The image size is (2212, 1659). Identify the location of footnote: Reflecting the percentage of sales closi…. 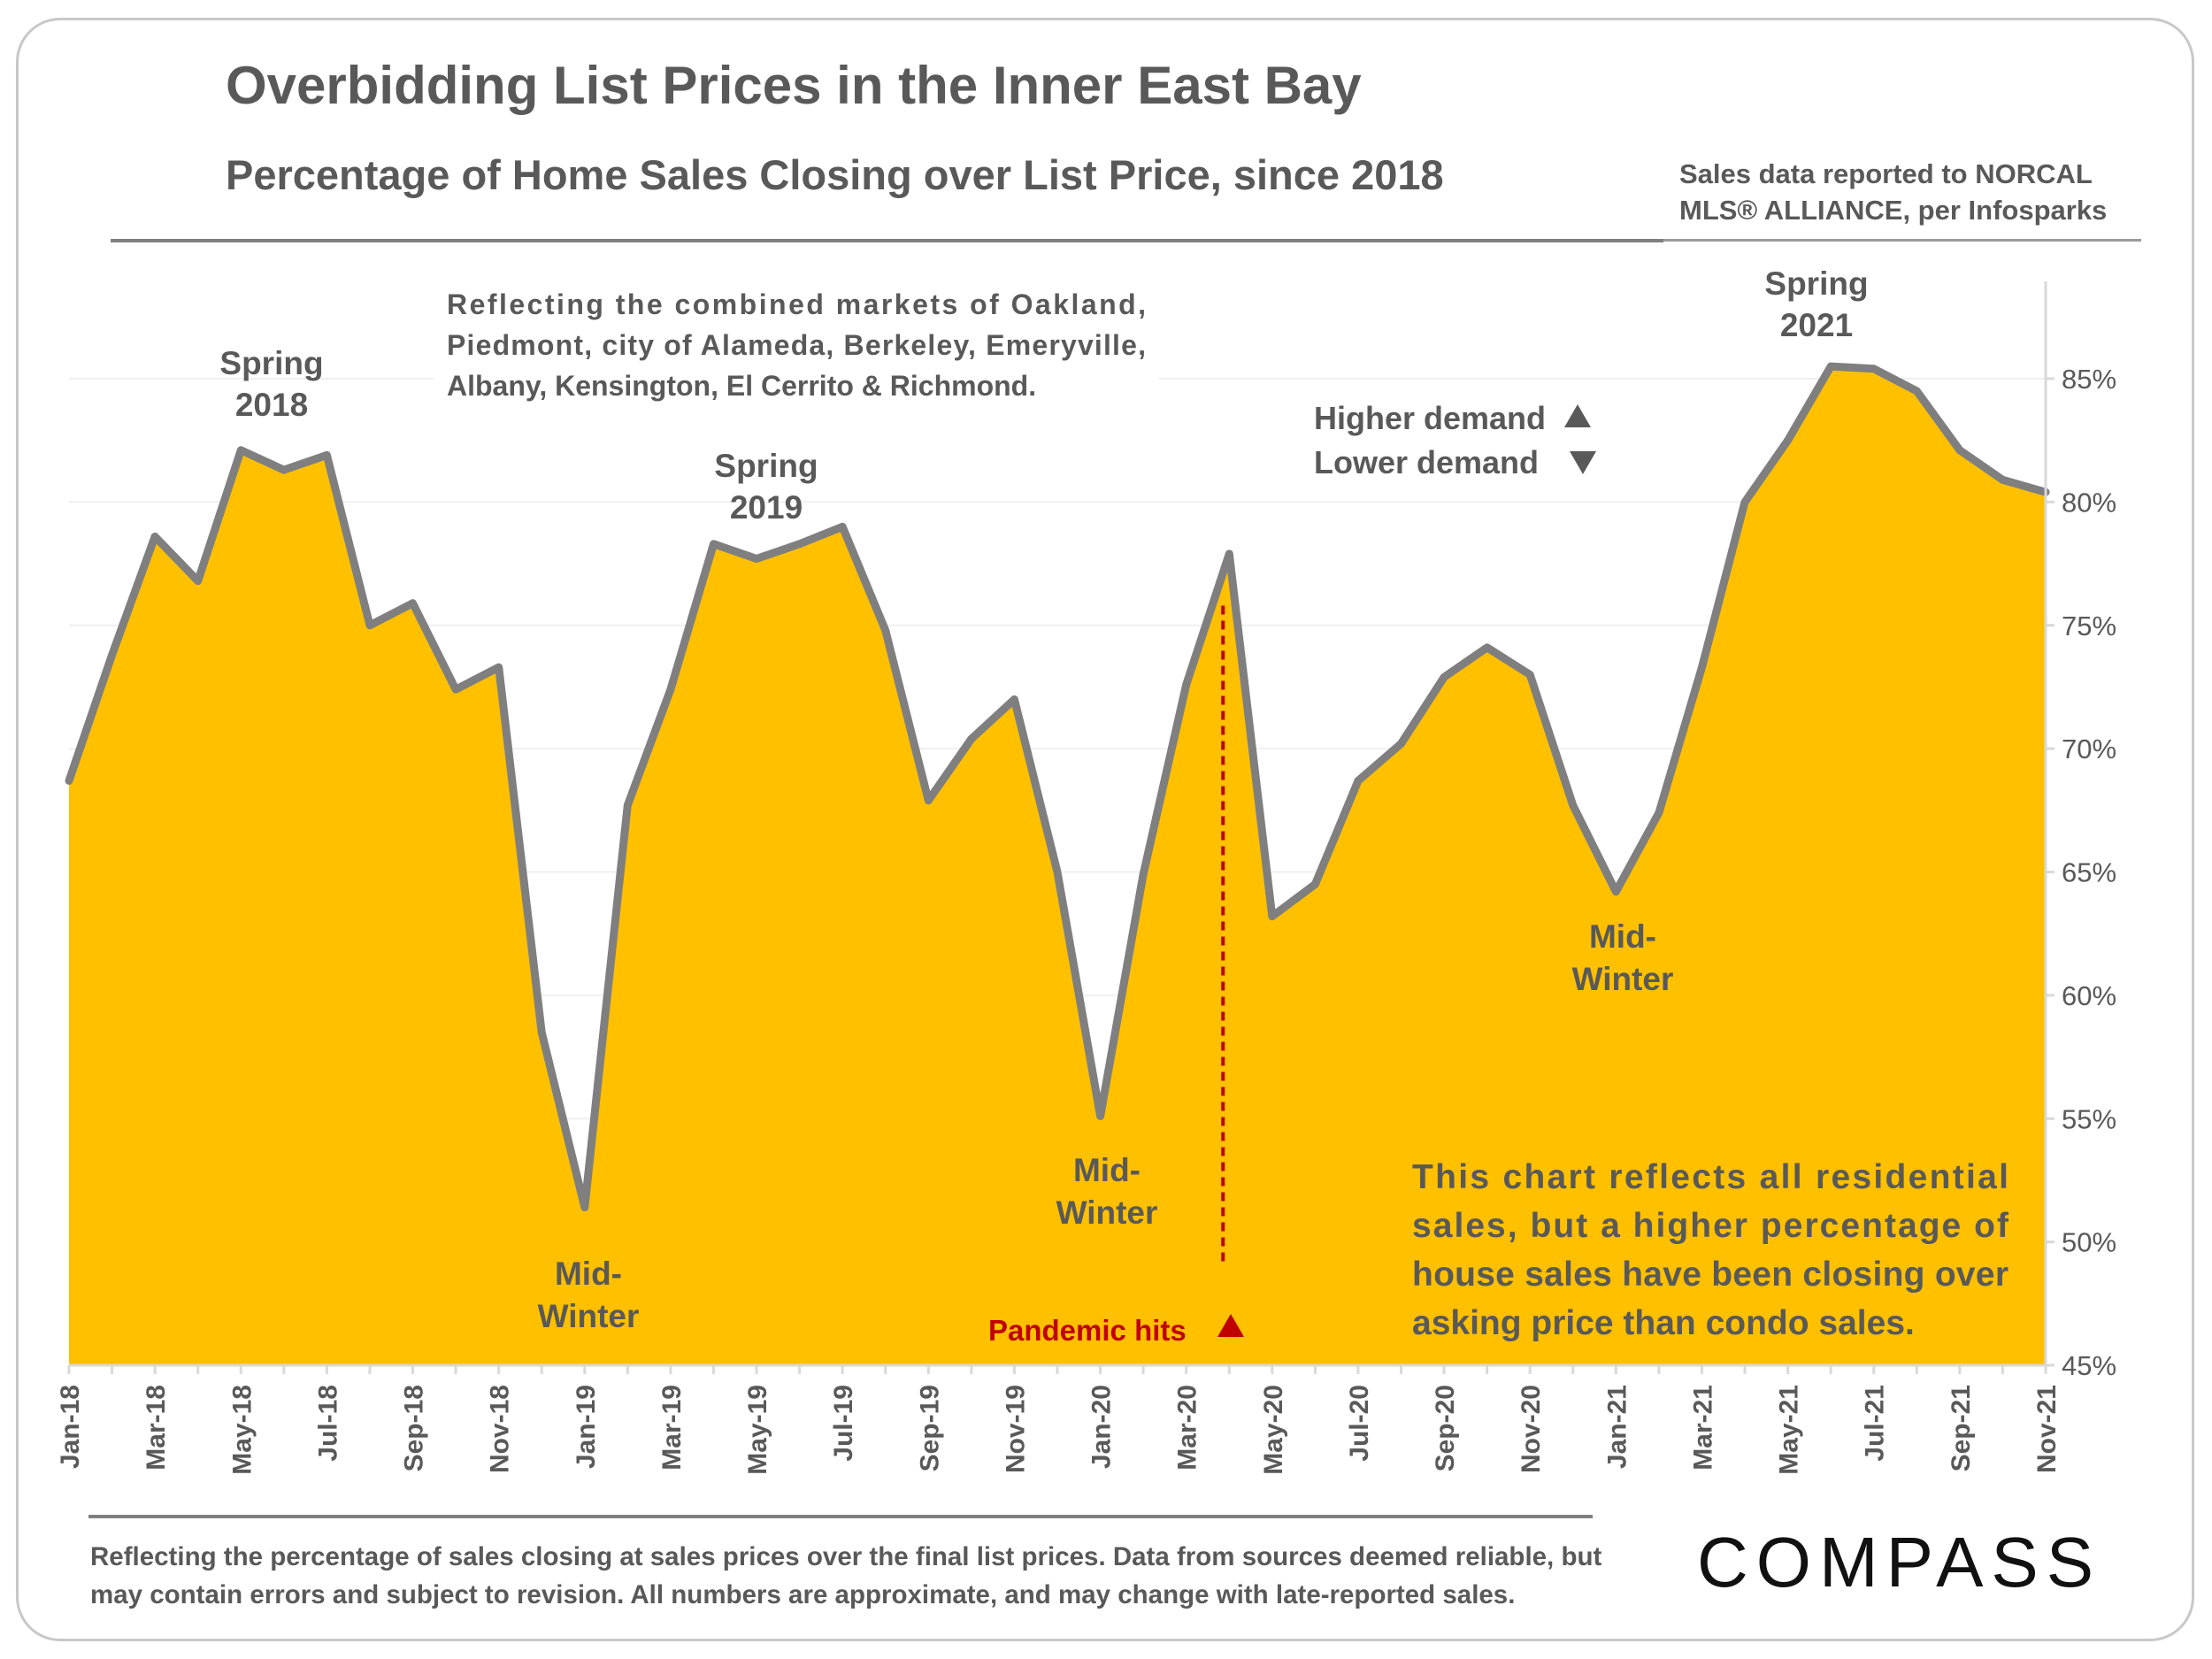
(846, 1576).